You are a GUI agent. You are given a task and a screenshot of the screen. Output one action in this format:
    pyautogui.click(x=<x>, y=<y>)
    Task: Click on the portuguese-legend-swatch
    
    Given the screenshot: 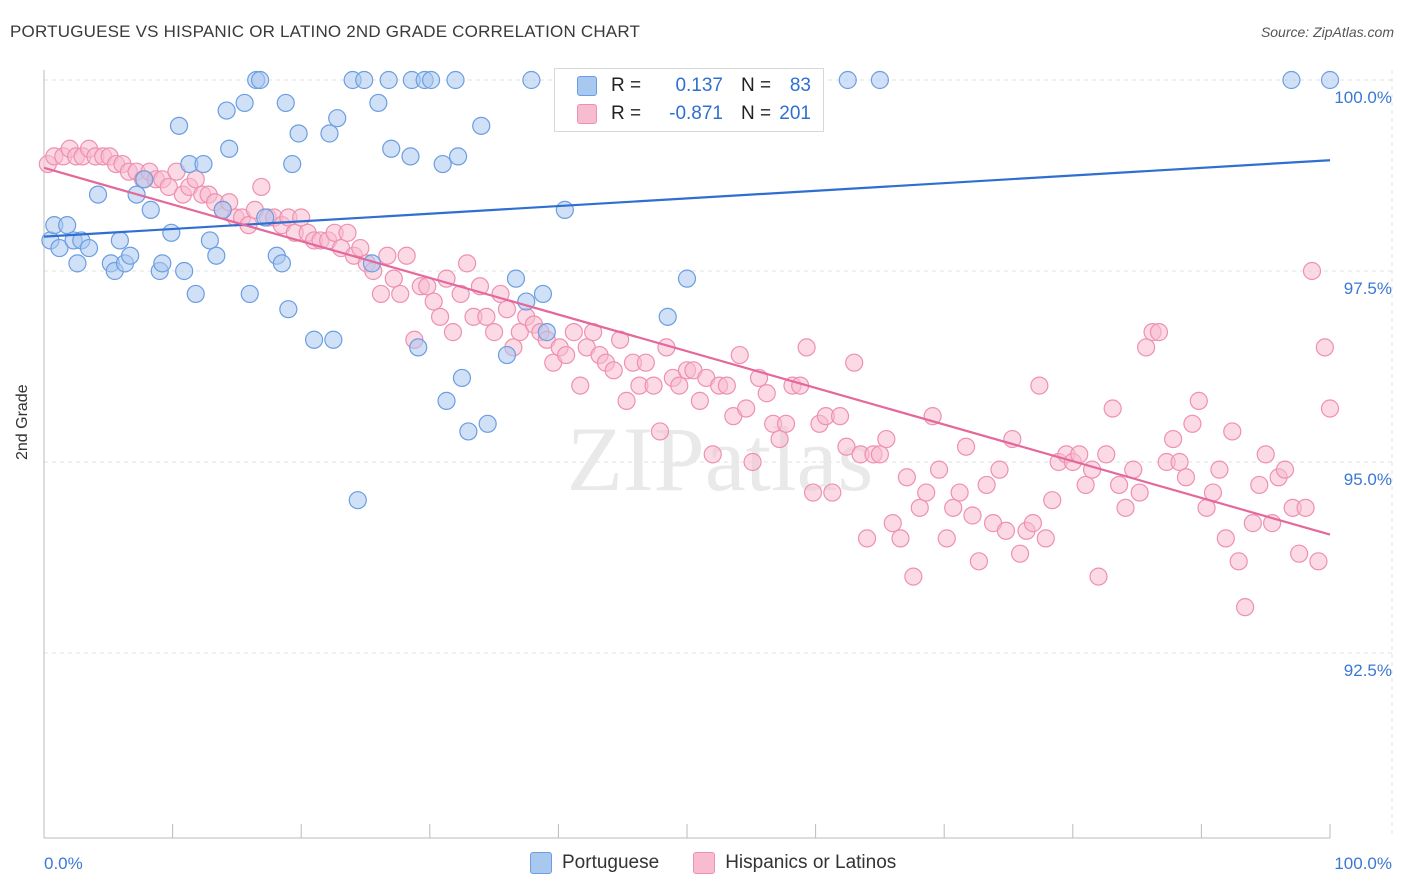 What is the action you would take?
    pyautogui.click(x=541, y=863)
    